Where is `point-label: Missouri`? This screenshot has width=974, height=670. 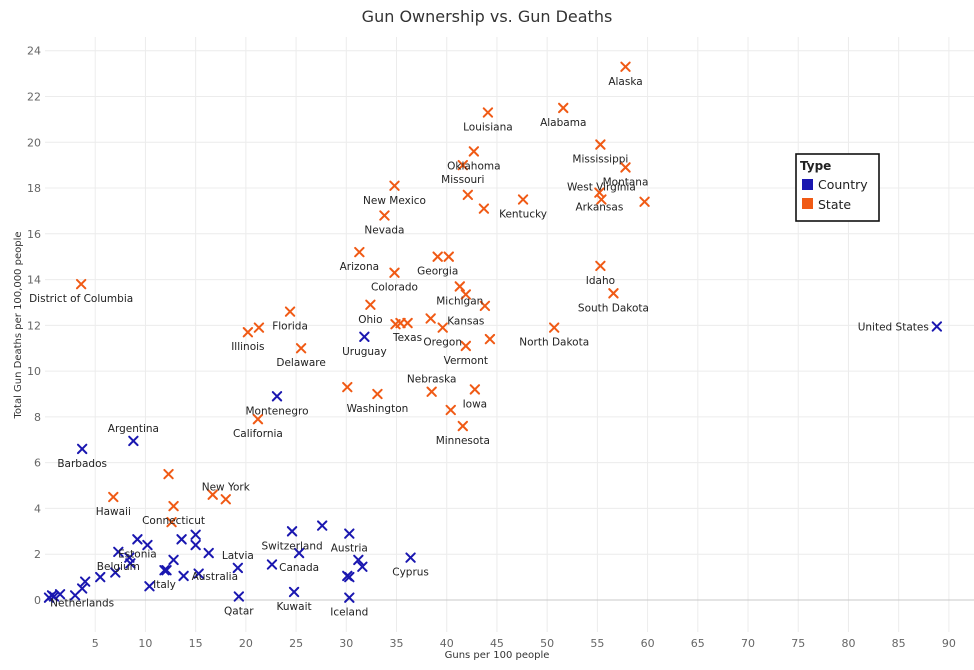 point-label: Missouri is located at coordinates (462, 180).